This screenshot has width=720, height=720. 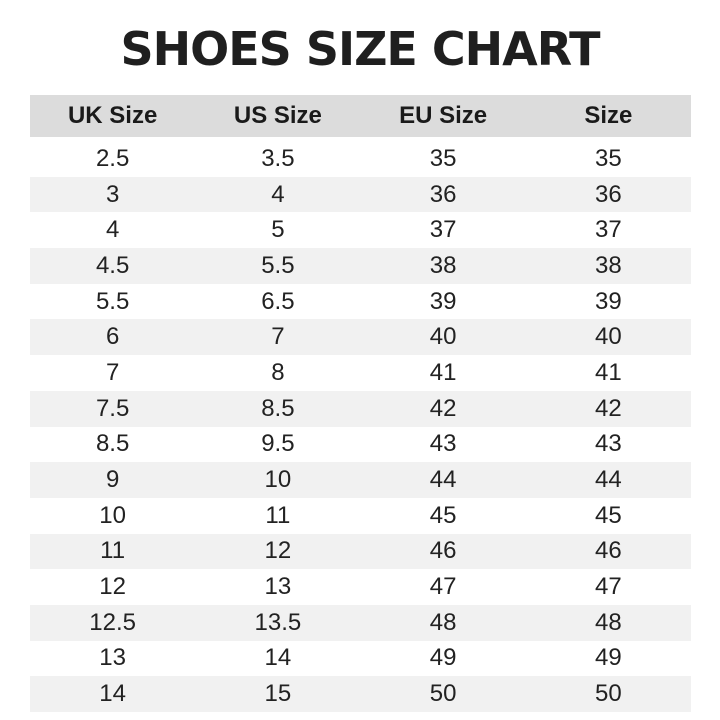 I want to click on table-cell: 9, so click(x=113, y=480).